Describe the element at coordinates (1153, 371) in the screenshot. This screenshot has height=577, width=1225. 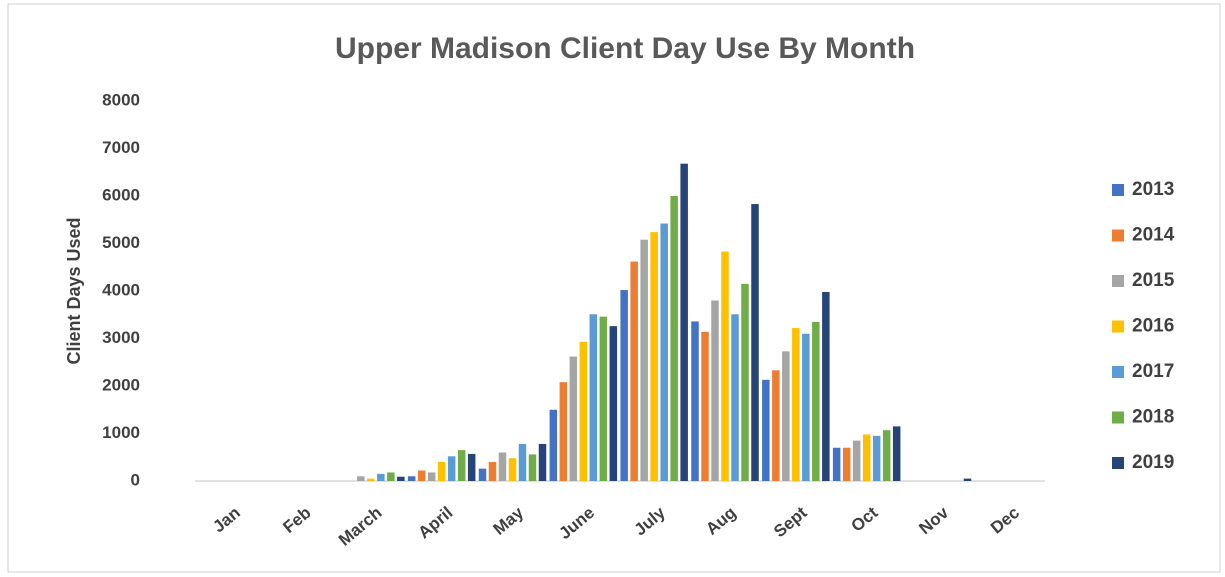
I see `legend-label: 2017` at that location.